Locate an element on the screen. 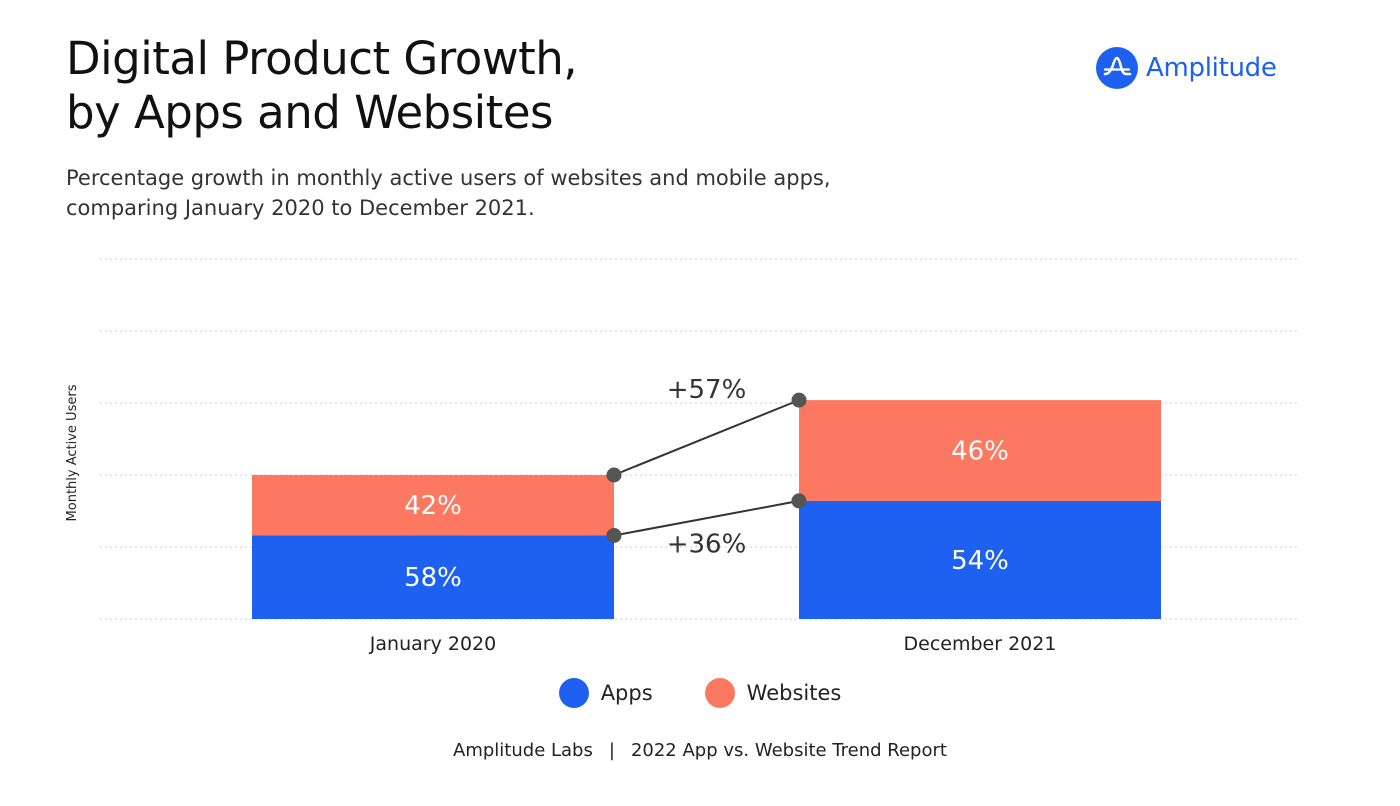 The height and width of the screenshot is (806, 1400). amplitude-logo-icon is located at coordinates (1117, 68).